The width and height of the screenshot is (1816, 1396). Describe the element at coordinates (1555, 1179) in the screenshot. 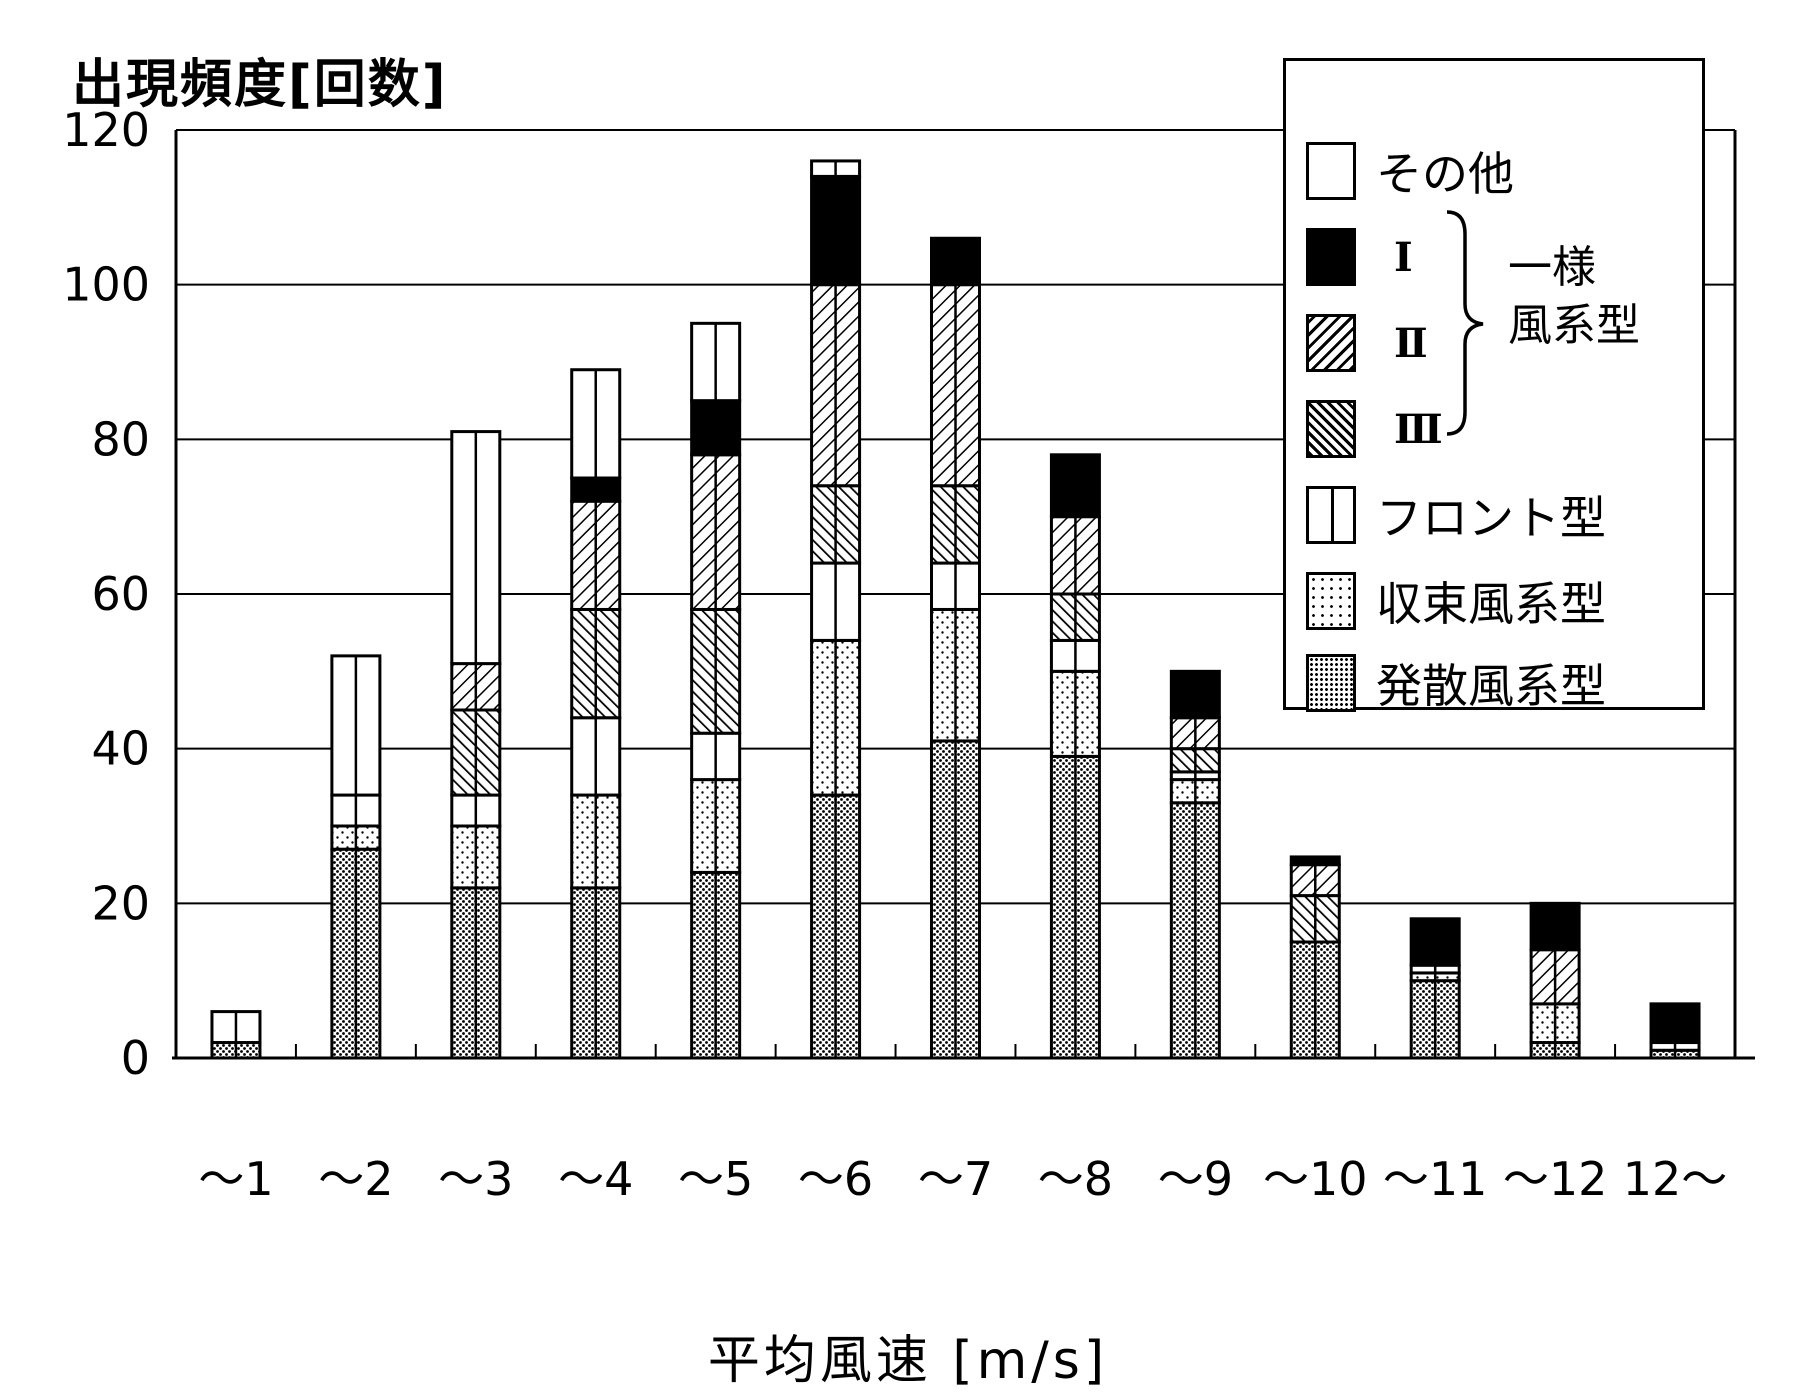

I see `x-tick-label: ～12` at that location.